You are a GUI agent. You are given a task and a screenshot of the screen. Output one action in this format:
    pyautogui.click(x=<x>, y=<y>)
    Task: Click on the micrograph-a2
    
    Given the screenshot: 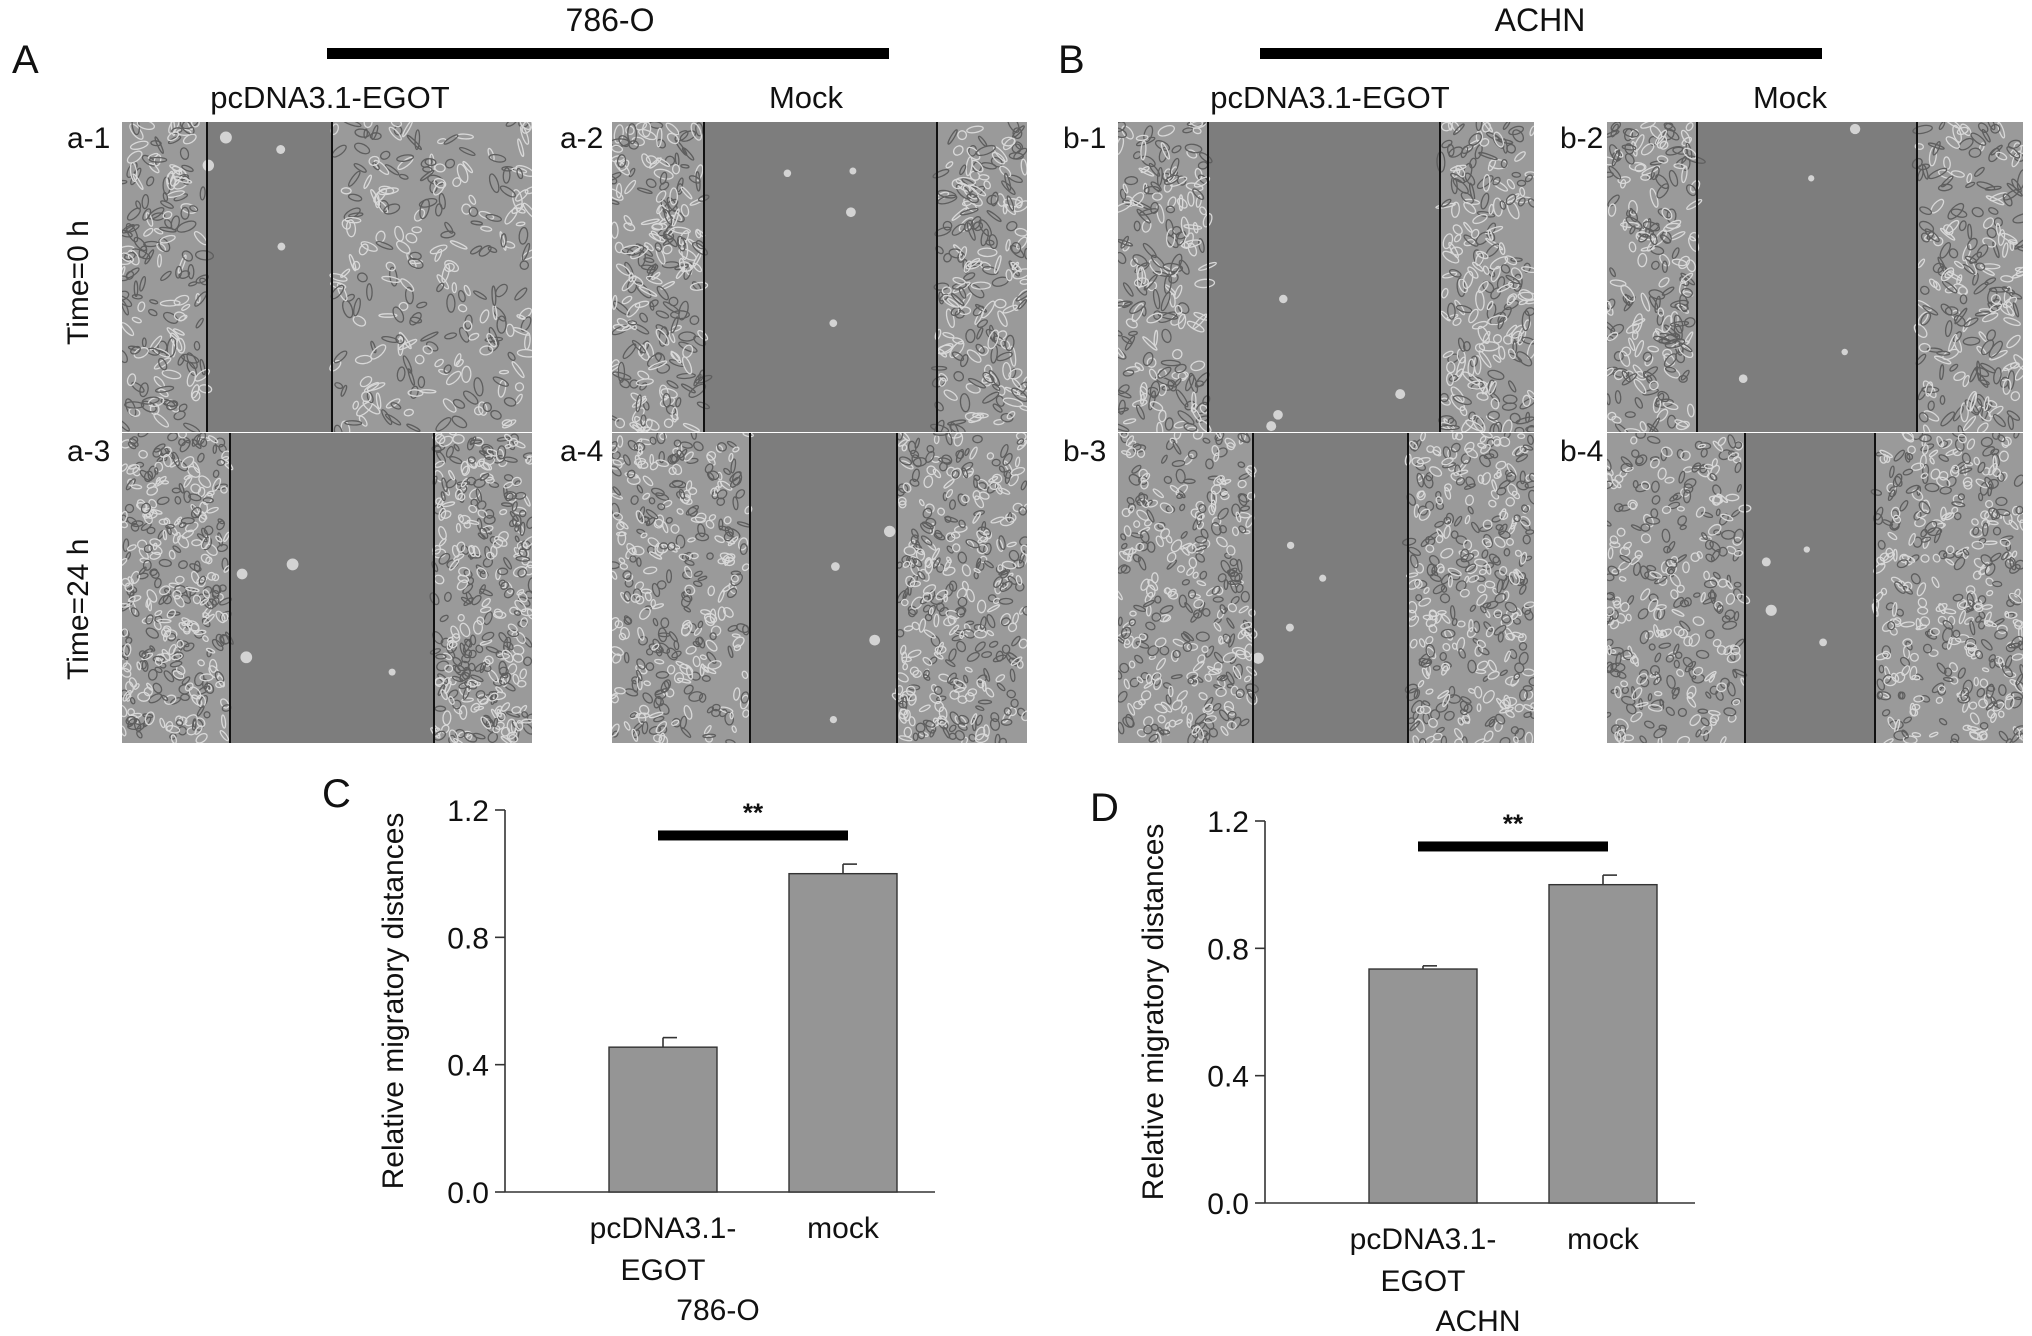 What is the action you would take?
    pyautogui.click(x=819, y=277)
    